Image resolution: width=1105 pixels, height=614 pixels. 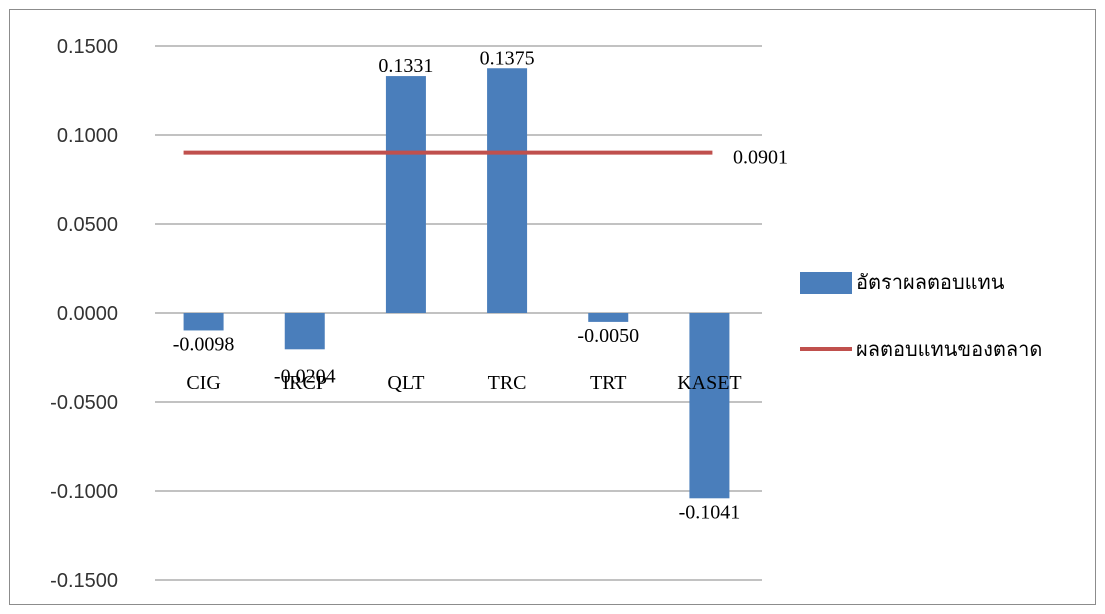 I want to click on bar-data-label: -0.0098, so click(x=204, y=344).